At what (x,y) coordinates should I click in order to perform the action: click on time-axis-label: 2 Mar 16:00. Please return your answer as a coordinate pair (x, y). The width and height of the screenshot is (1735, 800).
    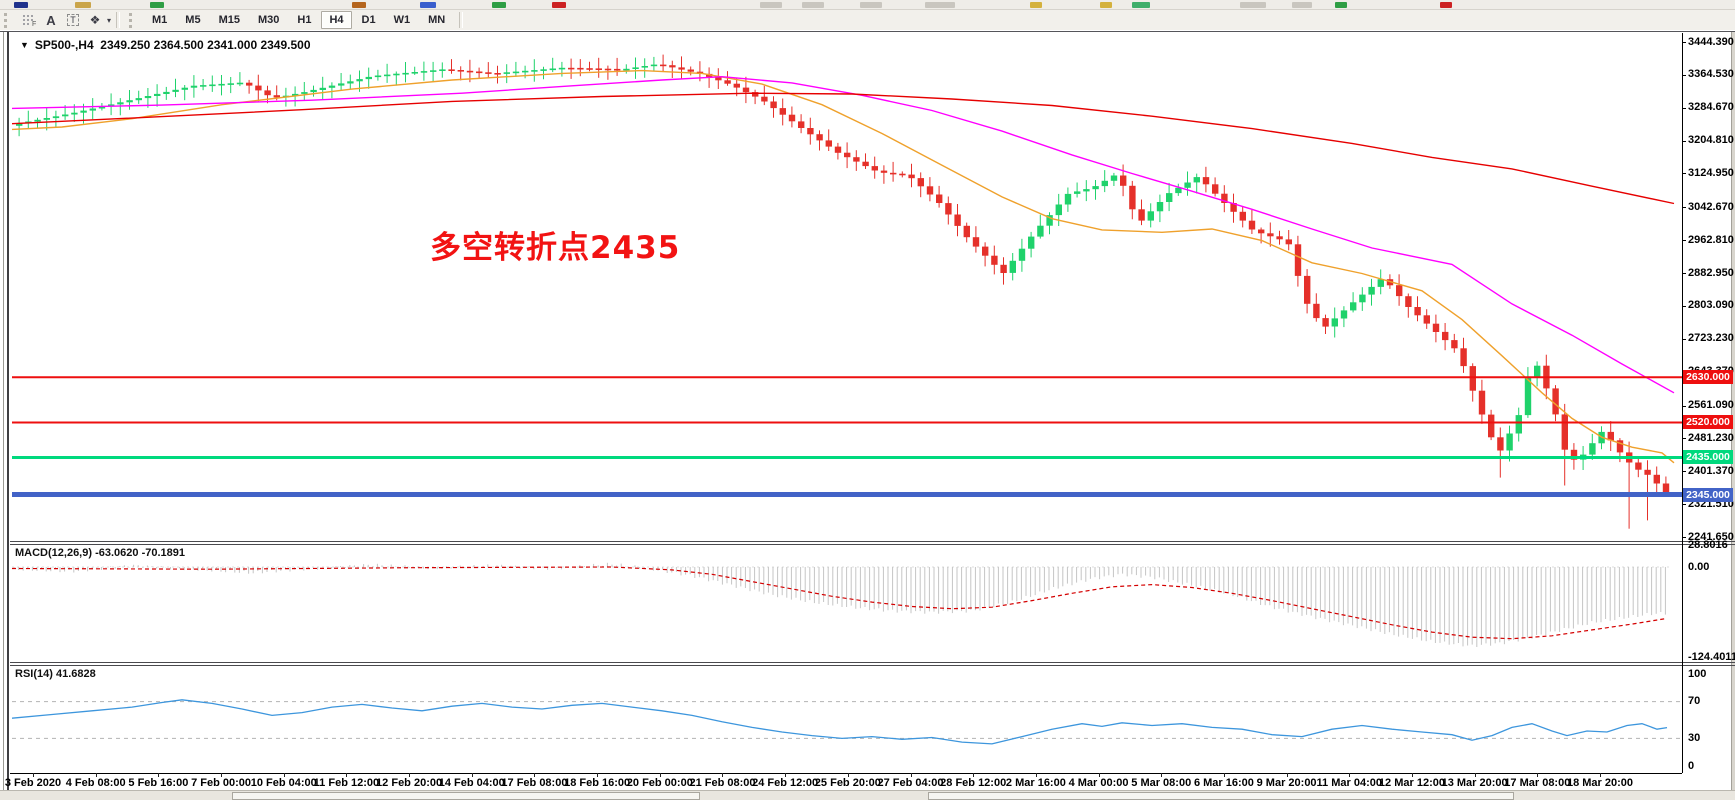
    Looking at the image, I should click on (1035, 783).